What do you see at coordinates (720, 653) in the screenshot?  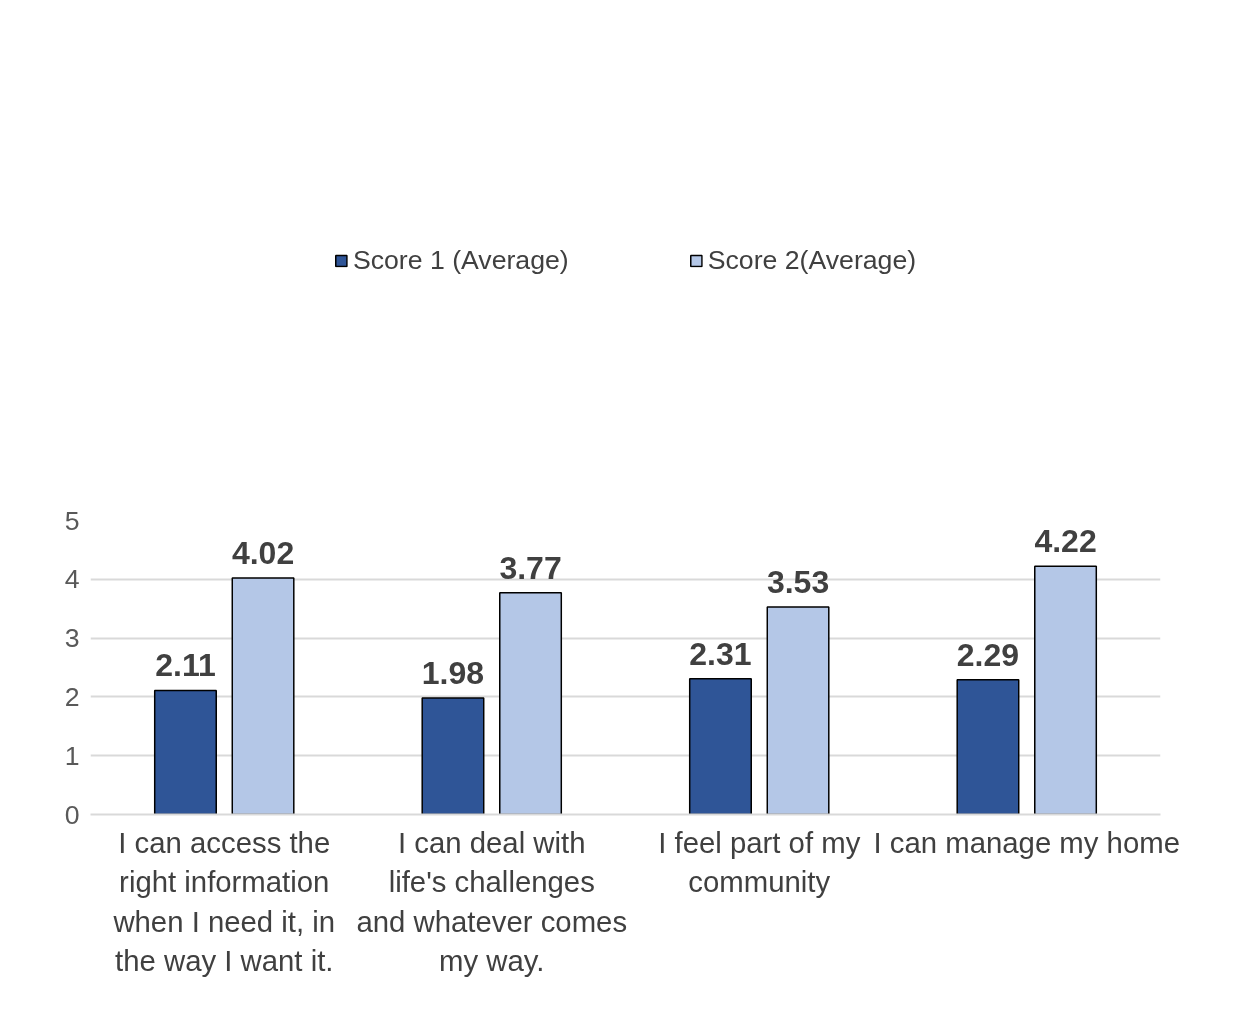 I see `data-label: 2.31` at bounding box center [720, 653].